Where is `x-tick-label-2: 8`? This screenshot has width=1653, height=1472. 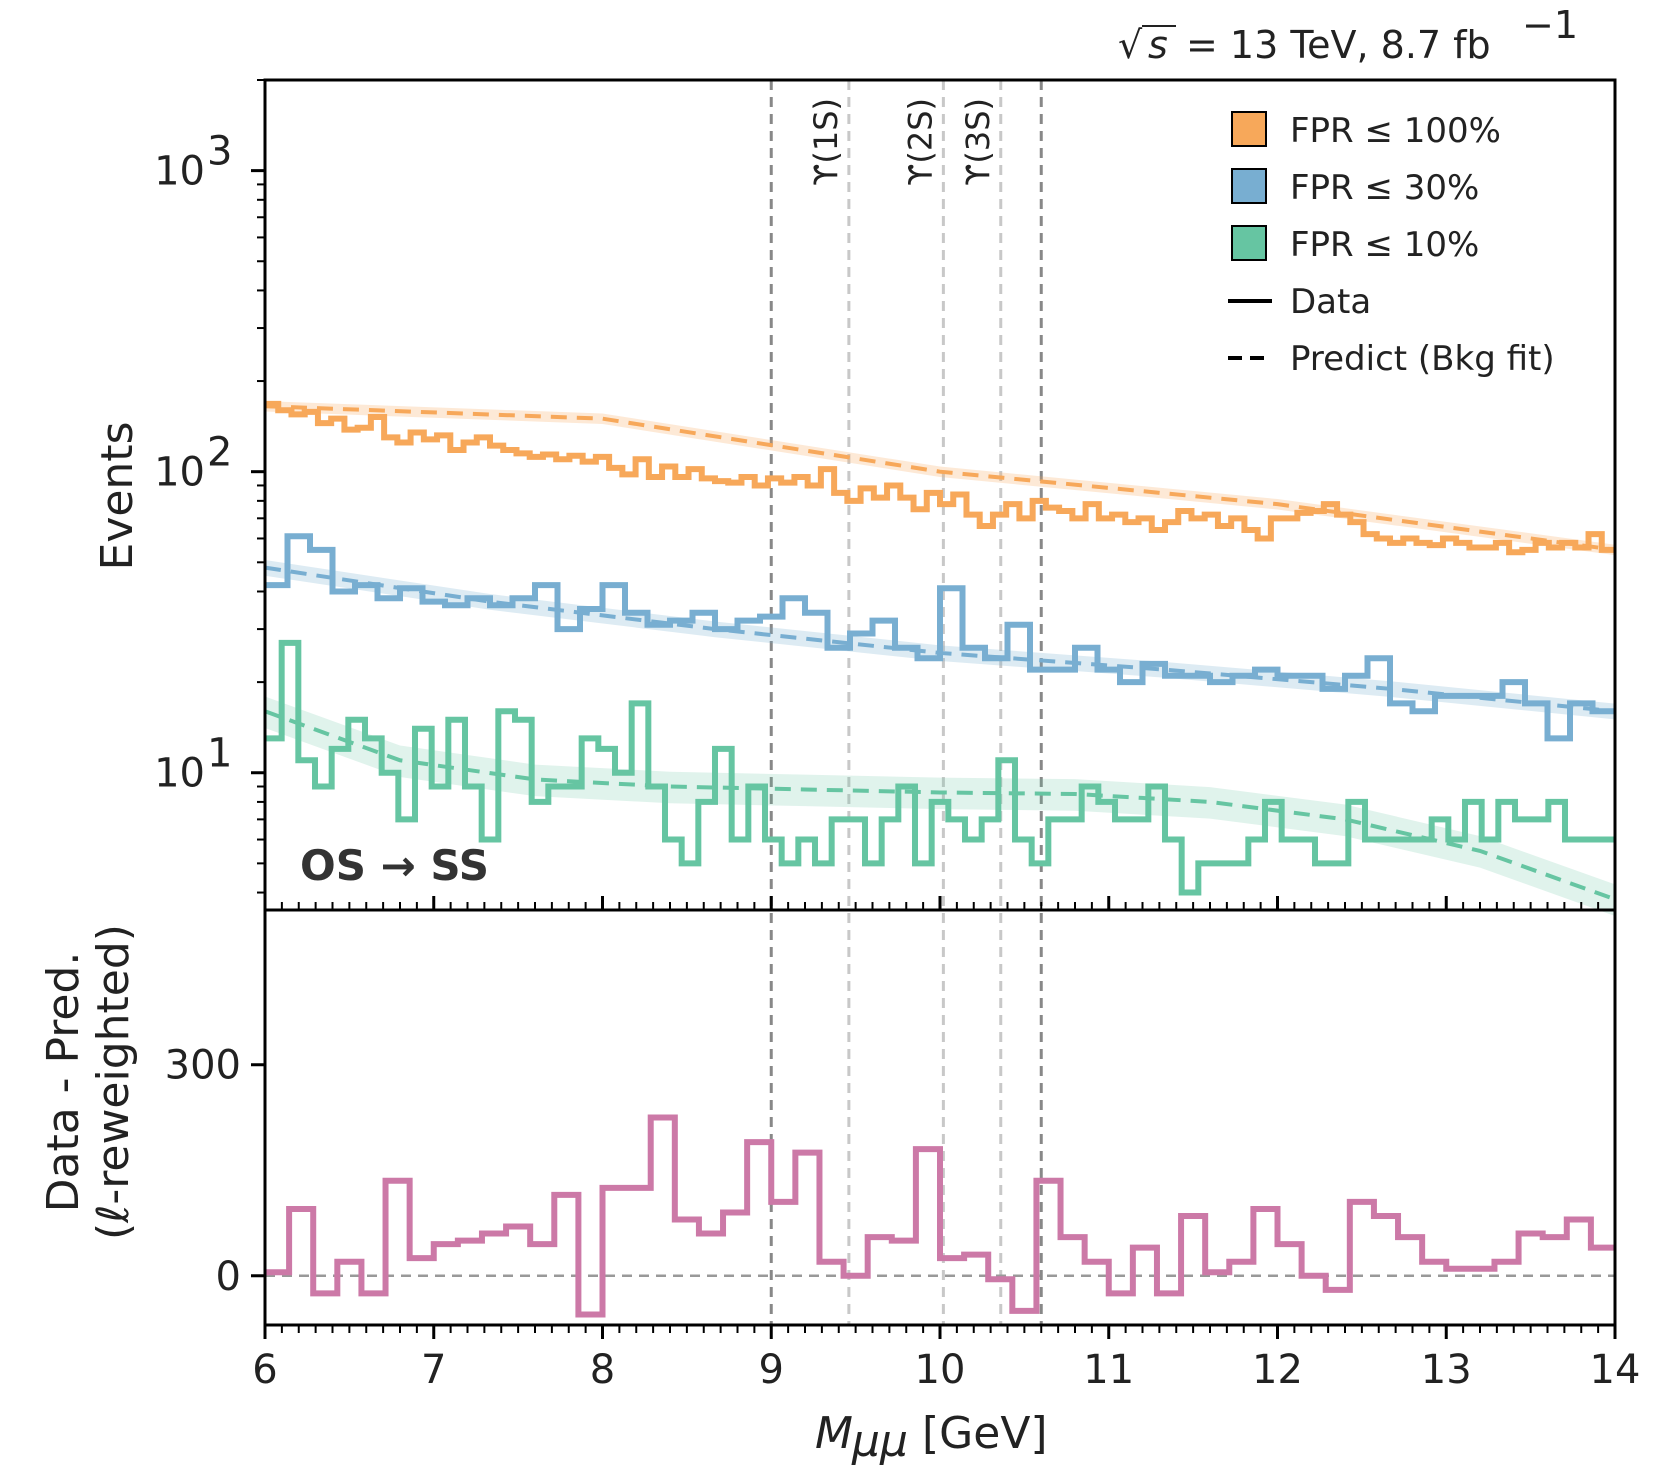
x-tick-label-2: 8 is located at coordinates (602, 1370).